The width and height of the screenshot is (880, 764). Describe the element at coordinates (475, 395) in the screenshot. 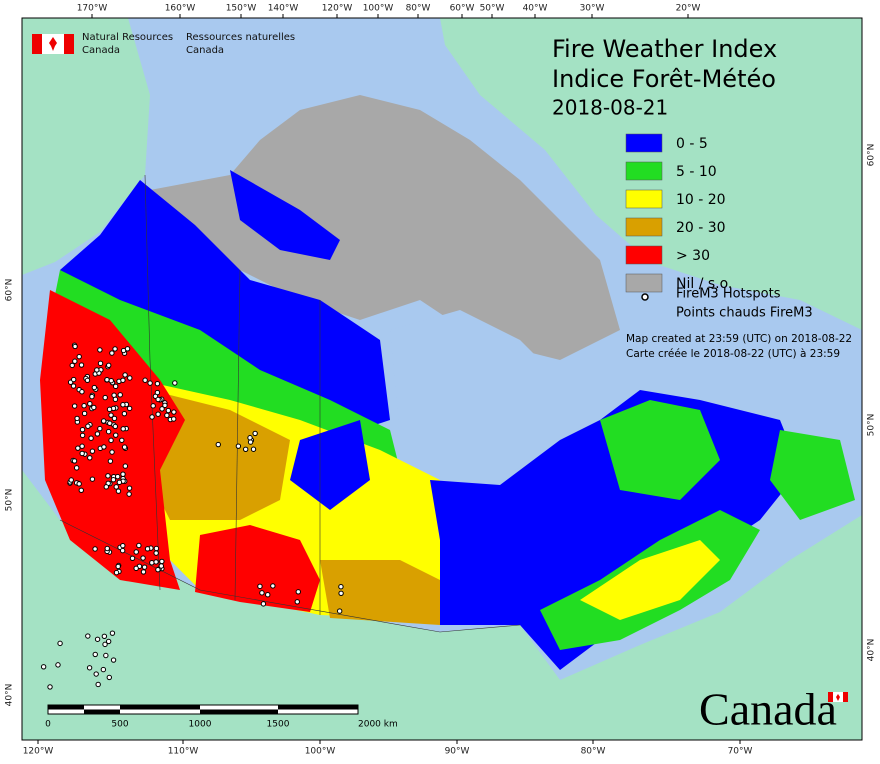

I see `hudson-bay` at that location.